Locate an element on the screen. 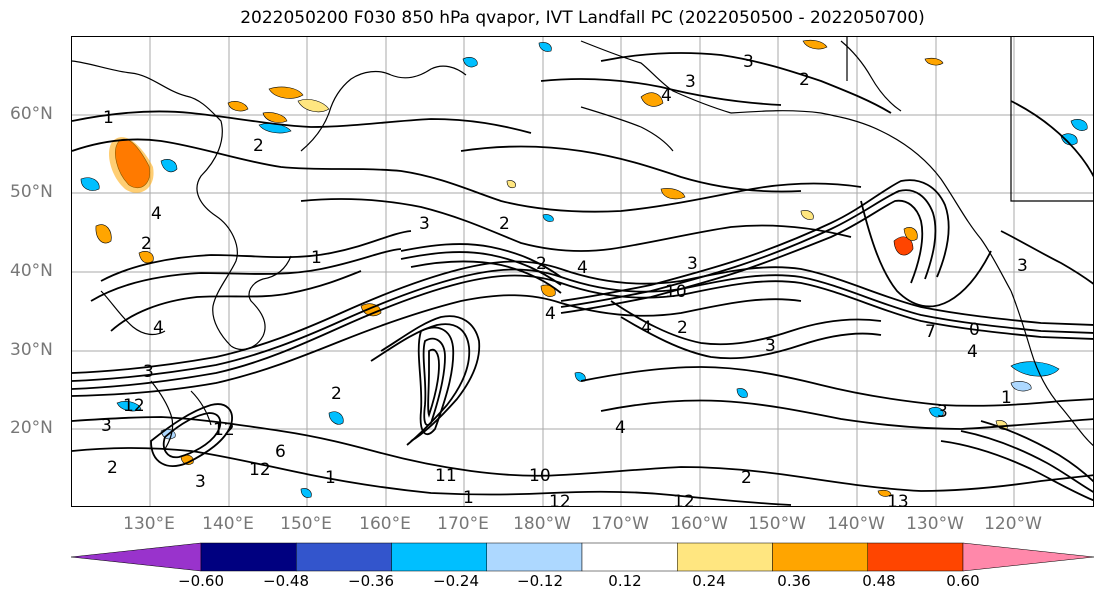  longitude-label-160e: 160°E is located at coordinates (385, 524).